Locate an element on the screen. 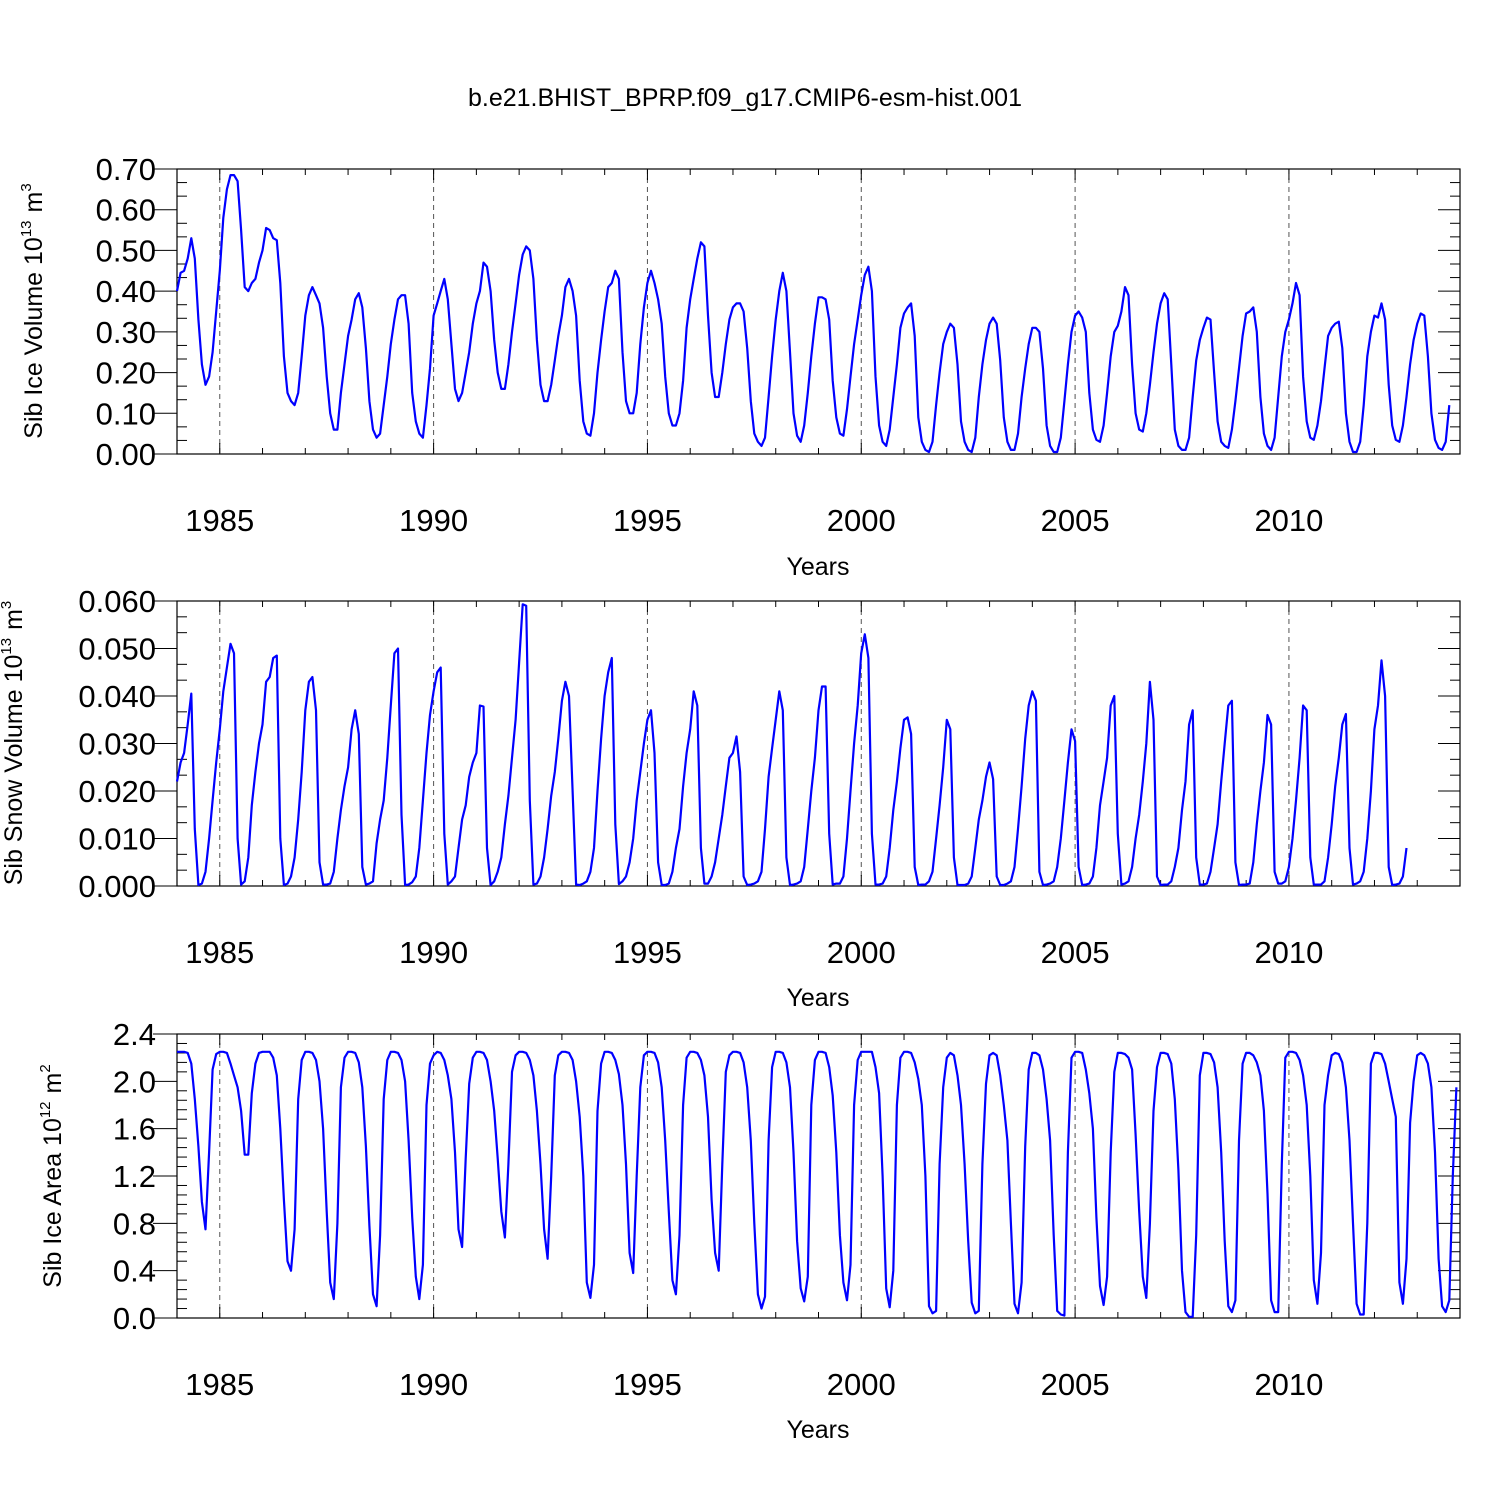  snow-volume-y-axis-title-unit-exponent: 3 is located at coordinates (7, 605).